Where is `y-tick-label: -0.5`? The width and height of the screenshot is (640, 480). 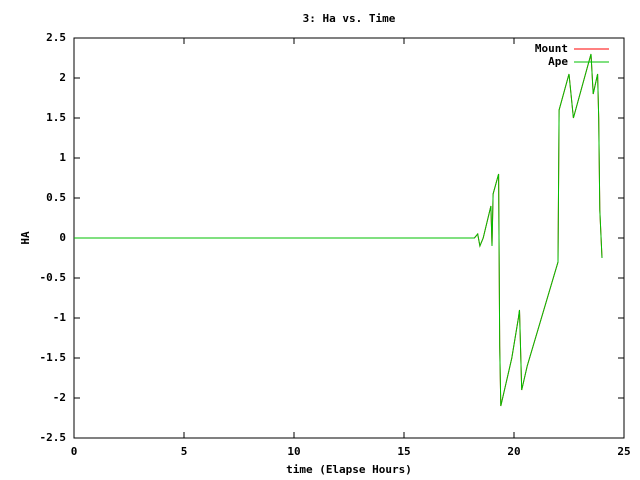
y-tick-label: -0.5 is located at coordinates (53, 277).